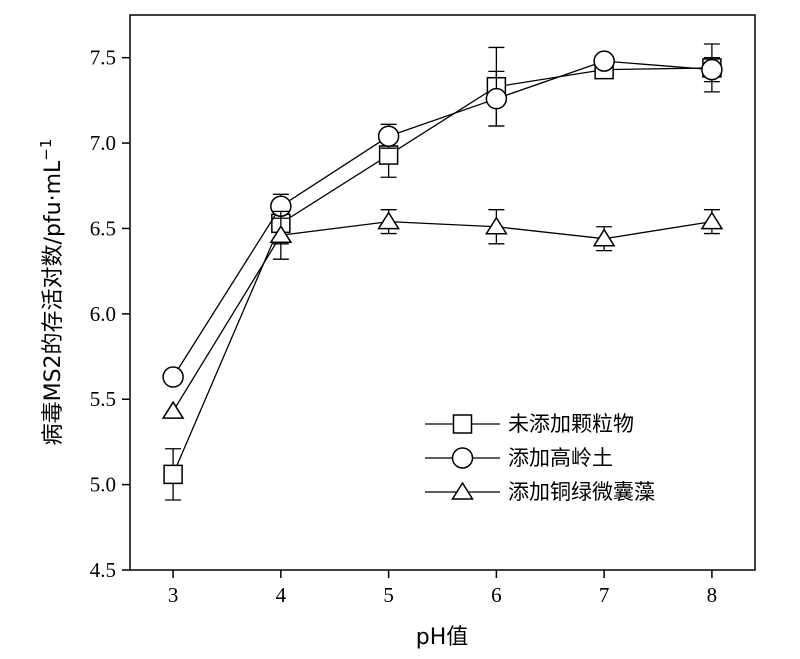 The height and width of the screenshot is (659, 800). I want to click on y-tick-label: 7.5, so click(103, 58).